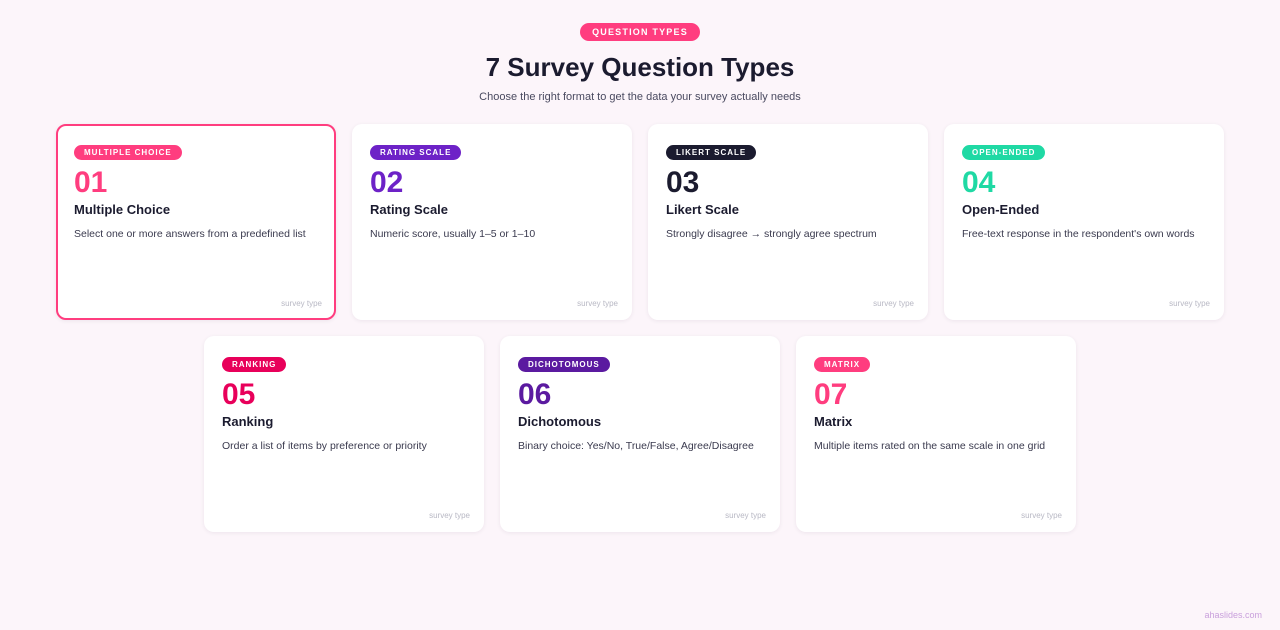 The image size is (1280, 630). Describe the element at coordinates (979, 182) in the screenshot. I see `card-number: 04` at that location.